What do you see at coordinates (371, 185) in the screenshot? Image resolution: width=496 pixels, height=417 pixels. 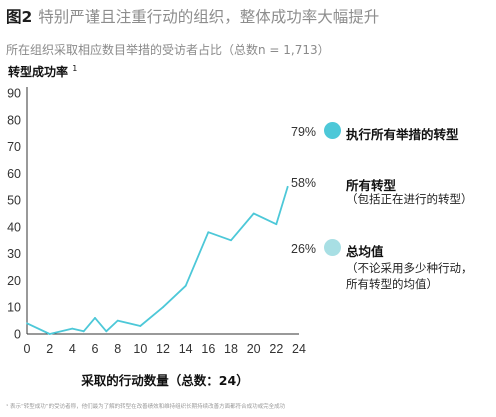 I see `legend-all-label: 所有转型` at bounding box center [371, 185].